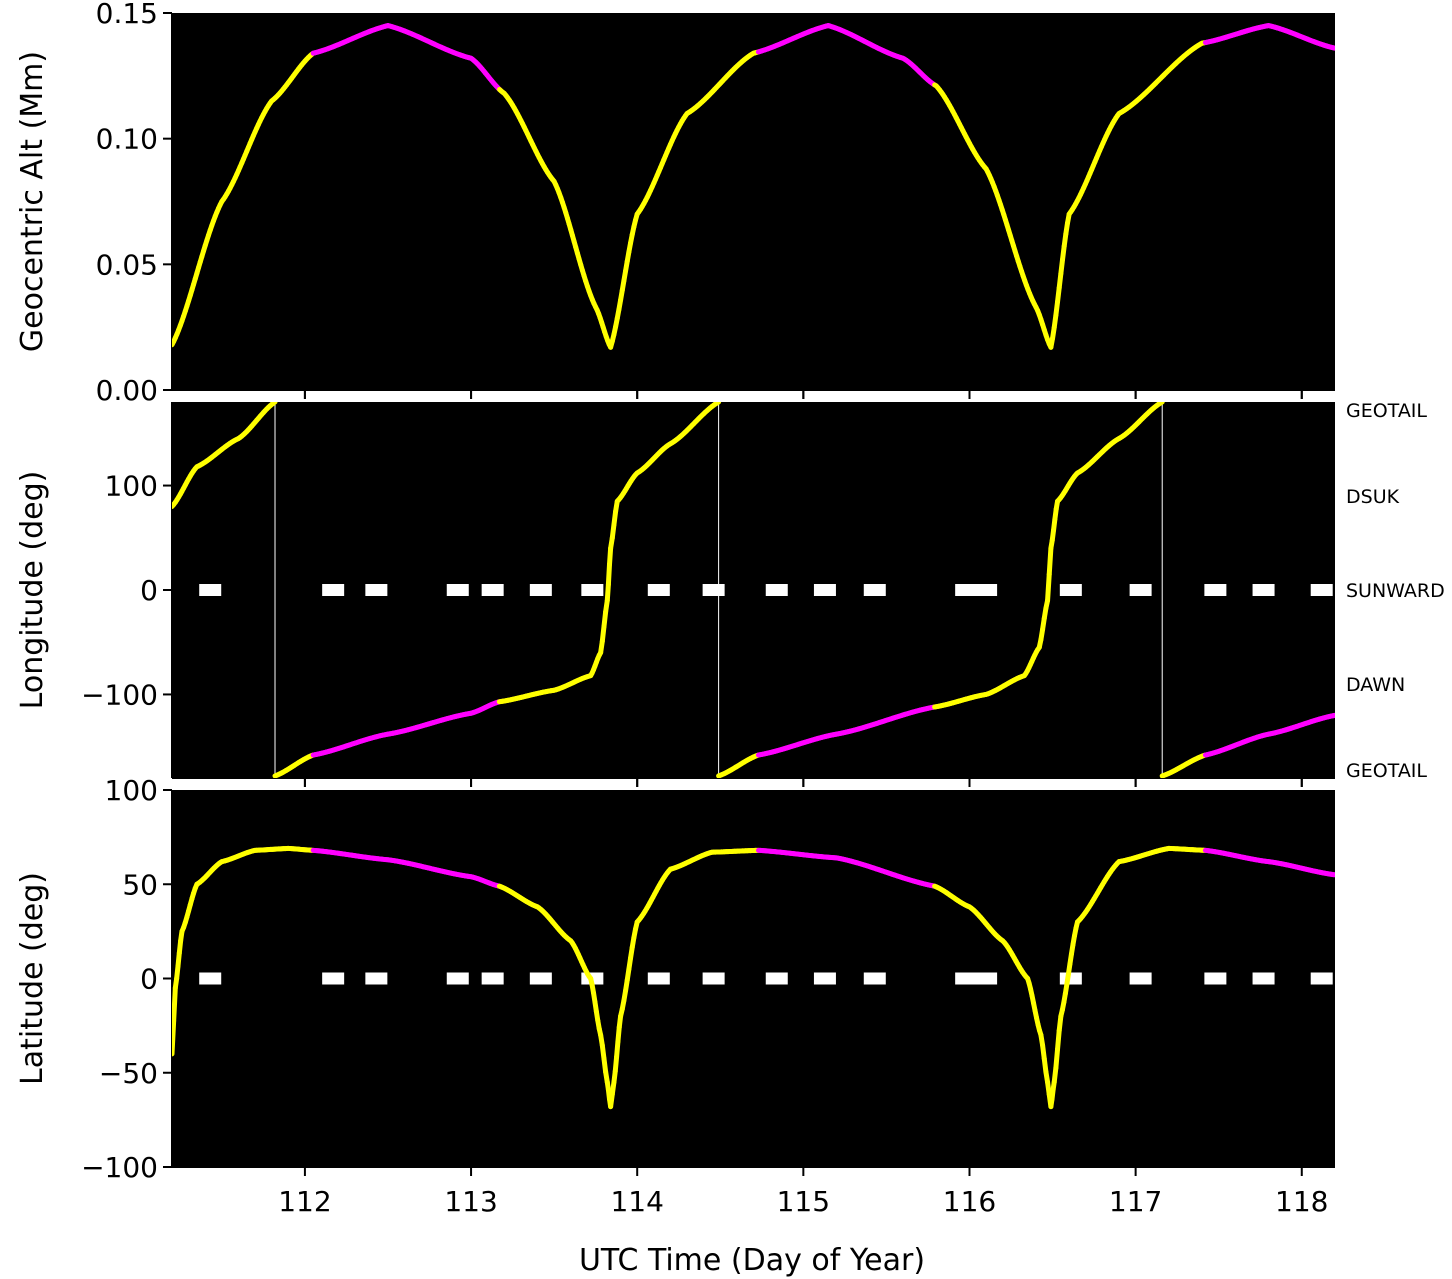 The width and height of the screenshot is (1452, 1279). Describe the element at coordinates (127, 264) in the screenshot. I see `y-tick-label: 0.05` at that location.